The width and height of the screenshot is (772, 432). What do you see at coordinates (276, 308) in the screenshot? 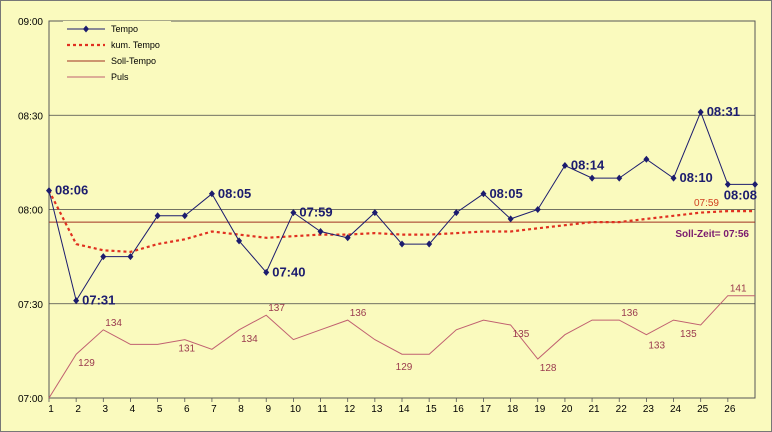
I see `puls-data-label: 137` at bounding box center [276, 308].